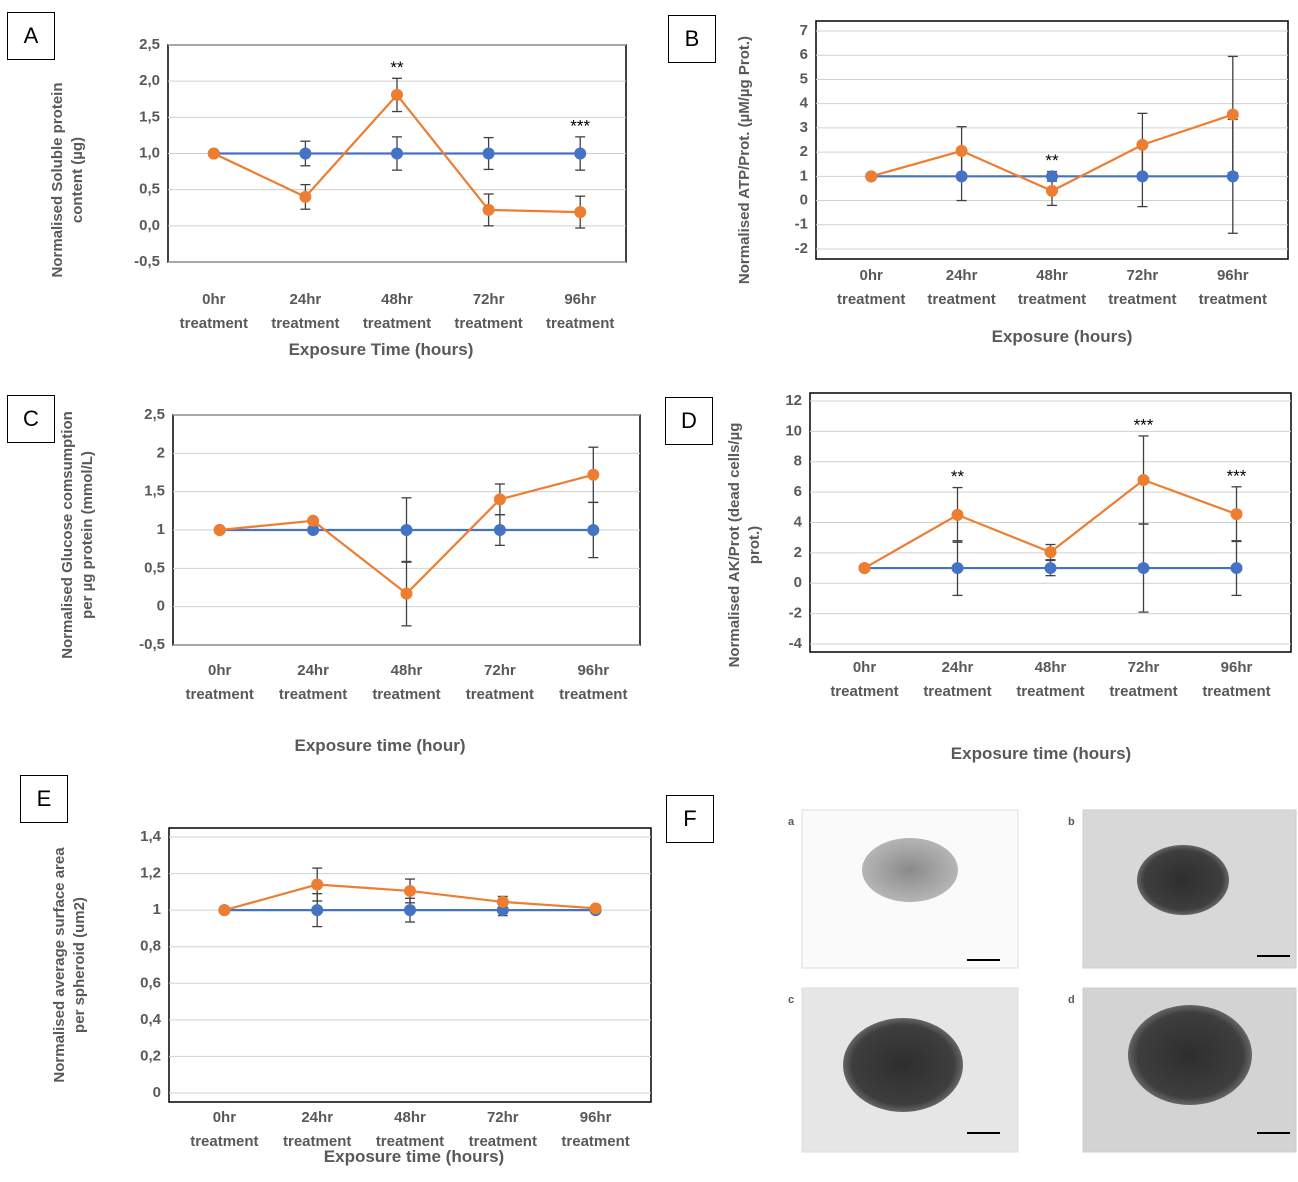 The height and width of the screenshot is (1182, 1298). Describe the element at coordinates (150, 982) in the screenshot. I see `y-tick-label: 0,6` at that location.